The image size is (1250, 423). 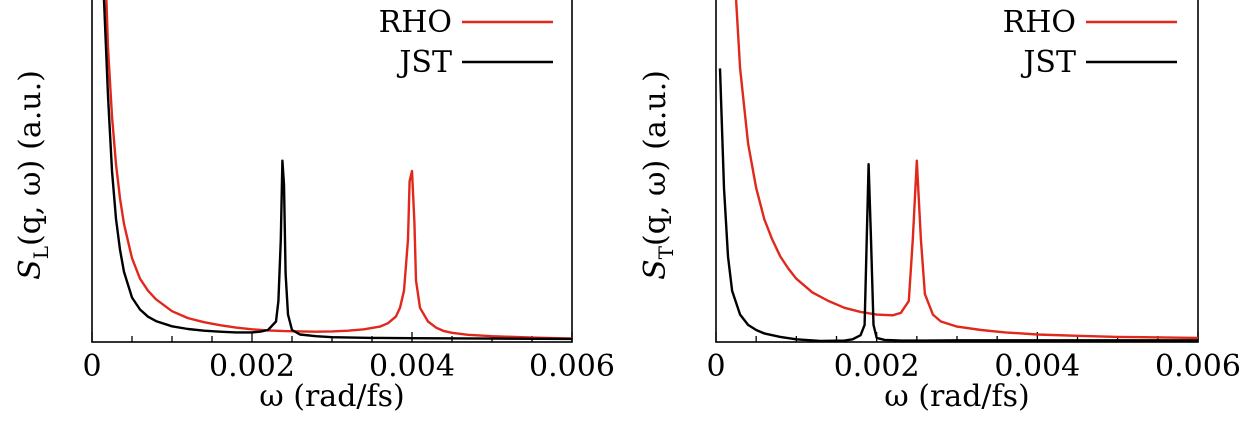 What do you see at coordinates (666, 252) in the screenshot?
I see `y-label-subscript: T` at bounding box center [666, 252].